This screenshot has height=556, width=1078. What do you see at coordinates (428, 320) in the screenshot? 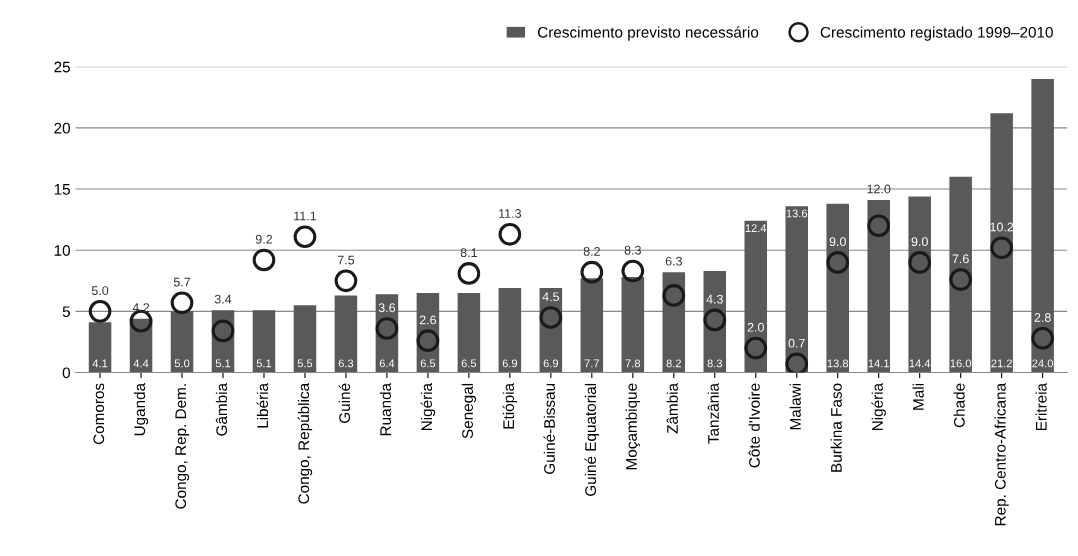
I see `data-label: 2.6` at bounding box center [428, 320].